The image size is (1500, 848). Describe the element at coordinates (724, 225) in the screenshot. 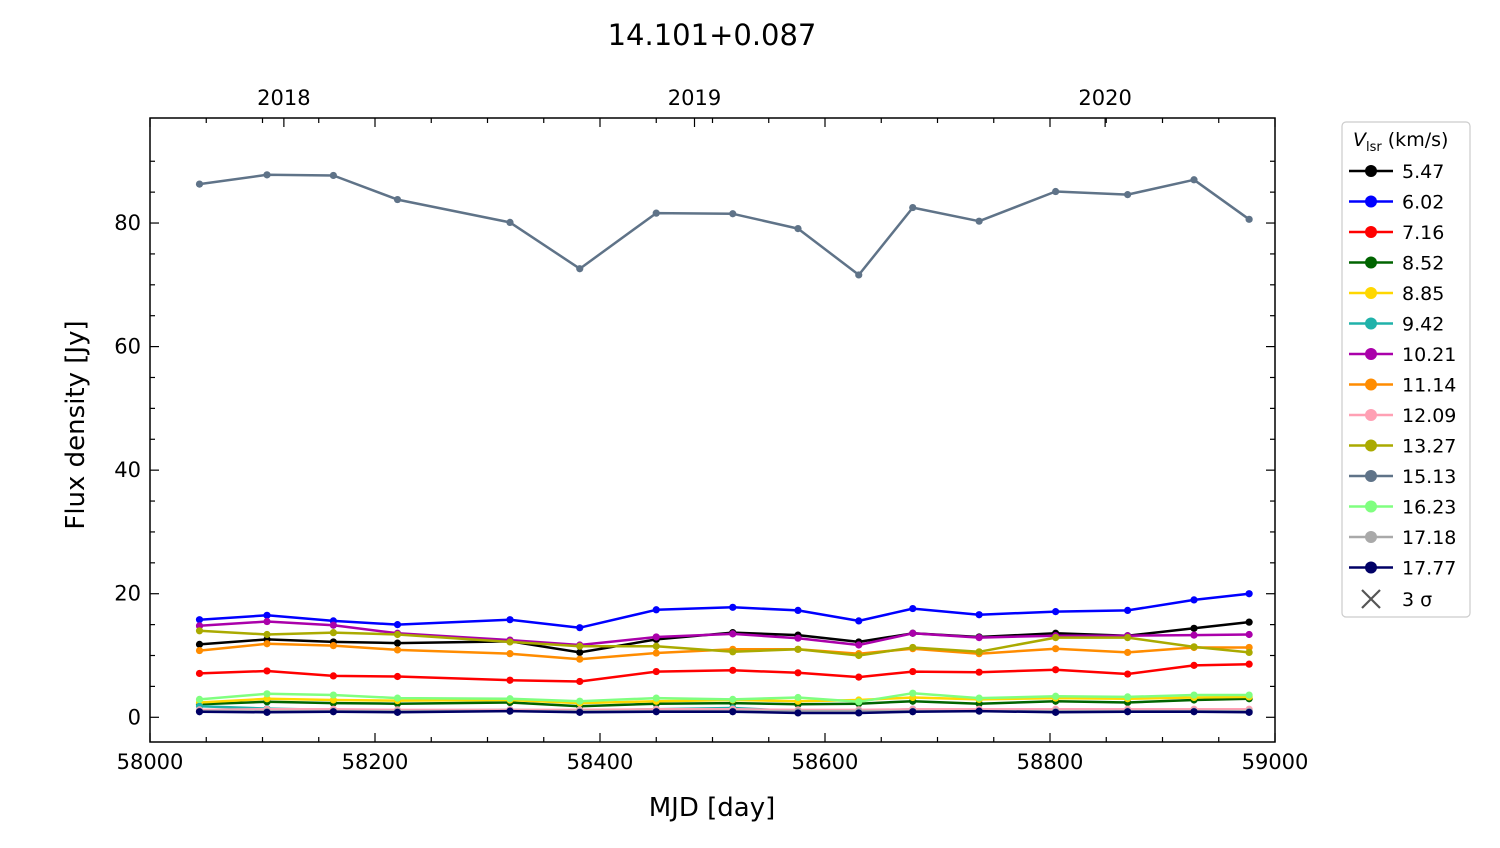

I see `series-15.13` at that location.